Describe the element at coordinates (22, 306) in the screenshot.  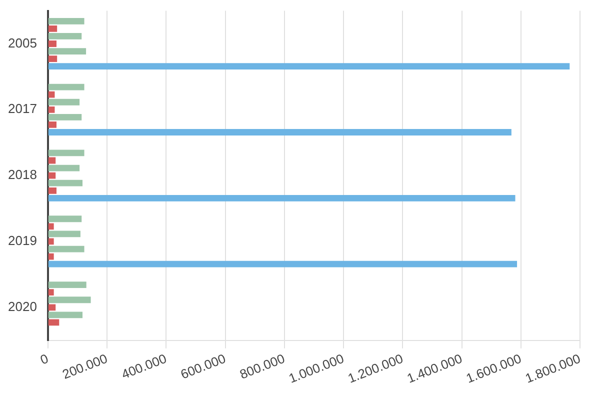
I see `y-tick-label: 2020` at that location.